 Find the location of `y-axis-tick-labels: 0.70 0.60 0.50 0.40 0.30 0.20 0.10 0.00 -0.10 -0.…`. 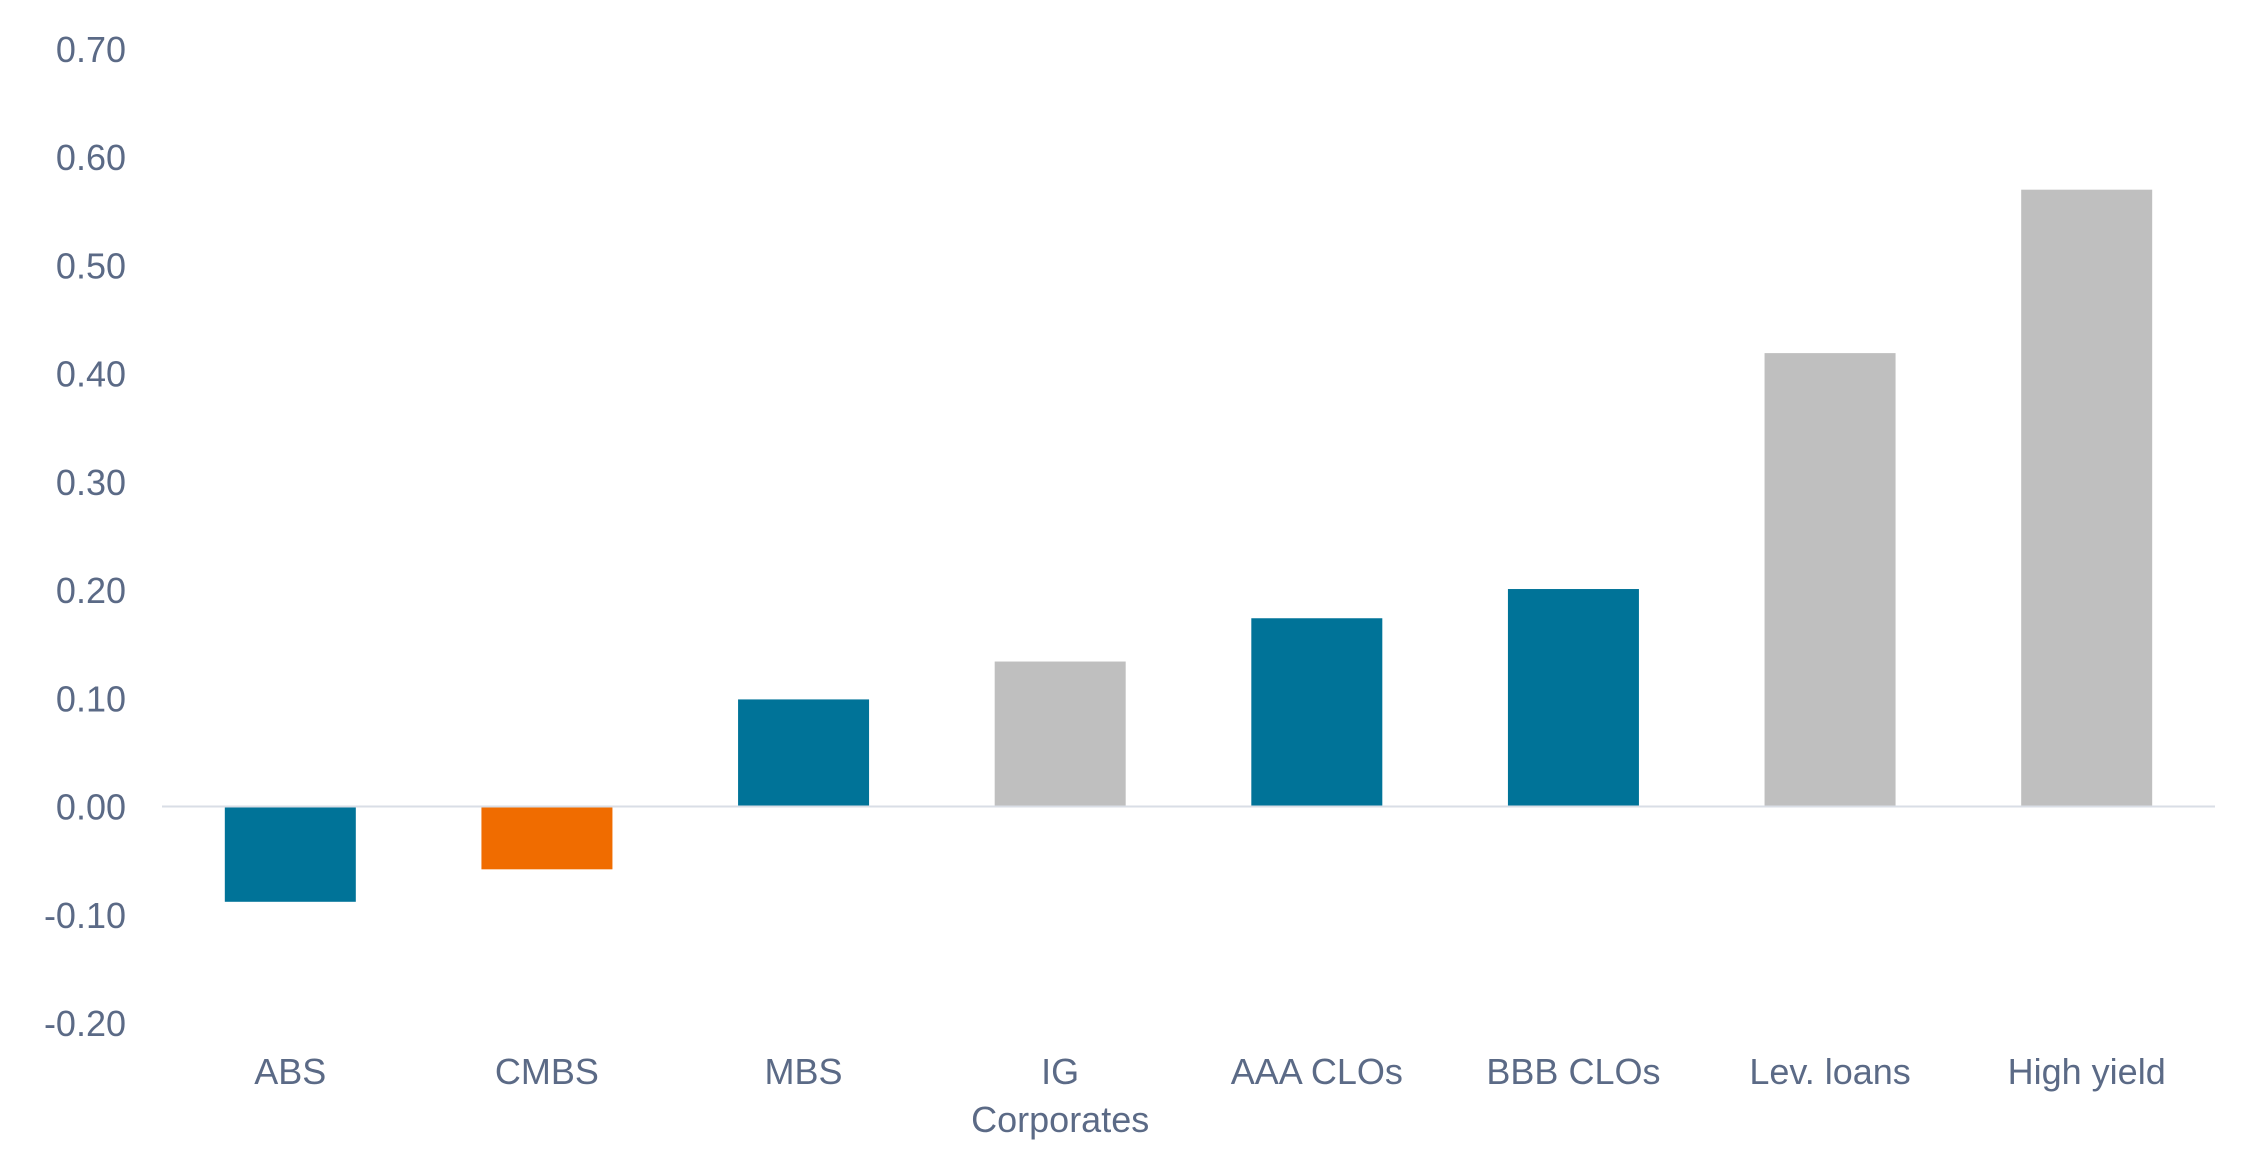

y-axis-tick-labels: 0.70 0.60 0.50 0.40 0.30 0.20 0.10 0.00 -0.10 -0.… is located at coordinates (85, 536).